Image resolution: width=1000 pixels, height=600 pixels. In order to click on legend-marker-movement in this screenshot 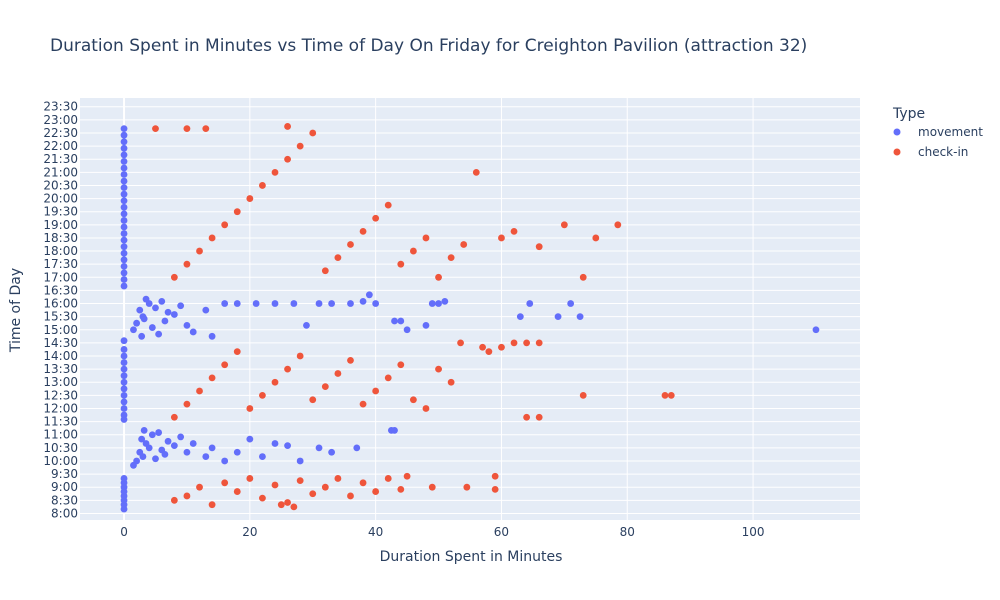, I will do `click(897, 132)`.